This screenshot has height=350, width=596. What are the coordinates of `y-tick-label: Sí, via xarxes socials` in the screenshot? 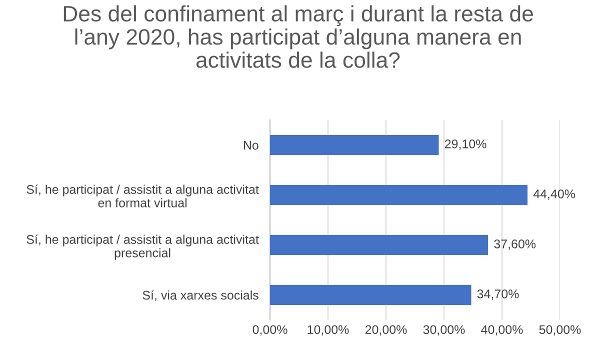 It's located at (200, 296).